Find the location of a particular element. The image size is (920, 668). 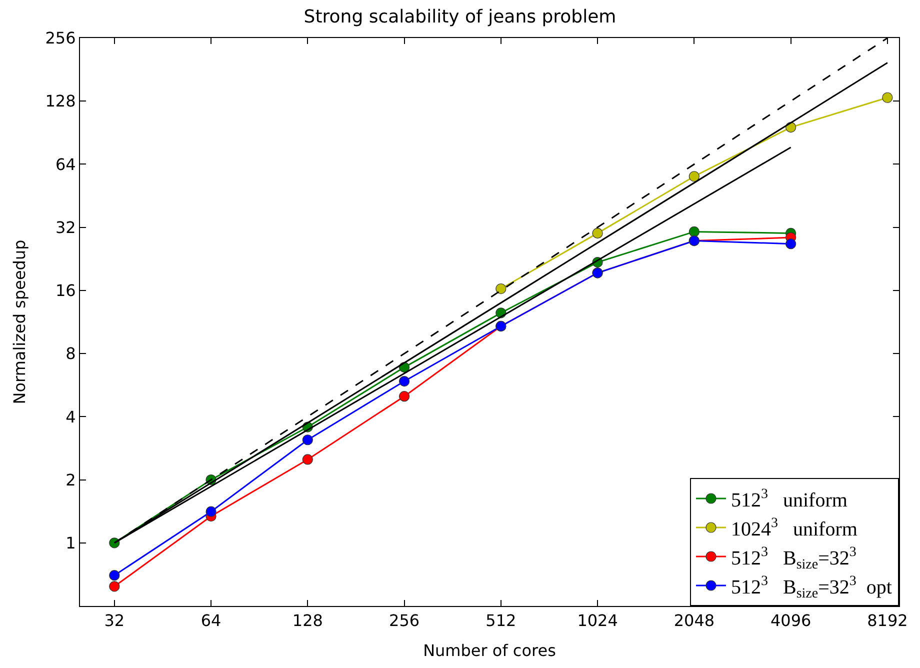

x-tick-label: 64 is located at coordinates (211, 620).